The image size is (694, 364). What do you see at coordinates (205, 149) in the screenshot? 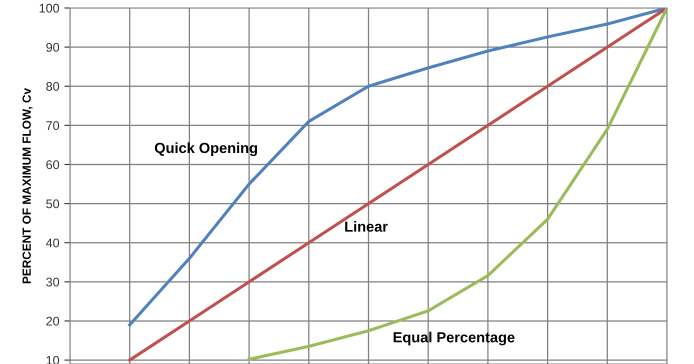
I see `series-label: Quick Opening` at bounding box center [205, 149].